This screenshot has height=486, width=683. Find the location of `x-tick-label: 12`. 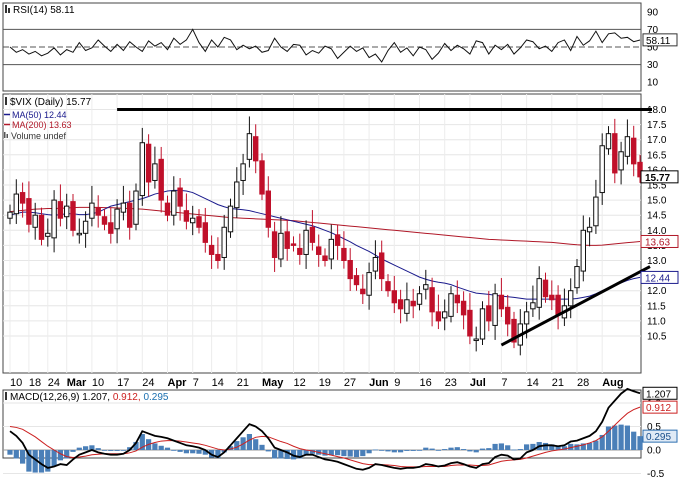

x-tick-label: 12 is located at coordinates (300, 383).